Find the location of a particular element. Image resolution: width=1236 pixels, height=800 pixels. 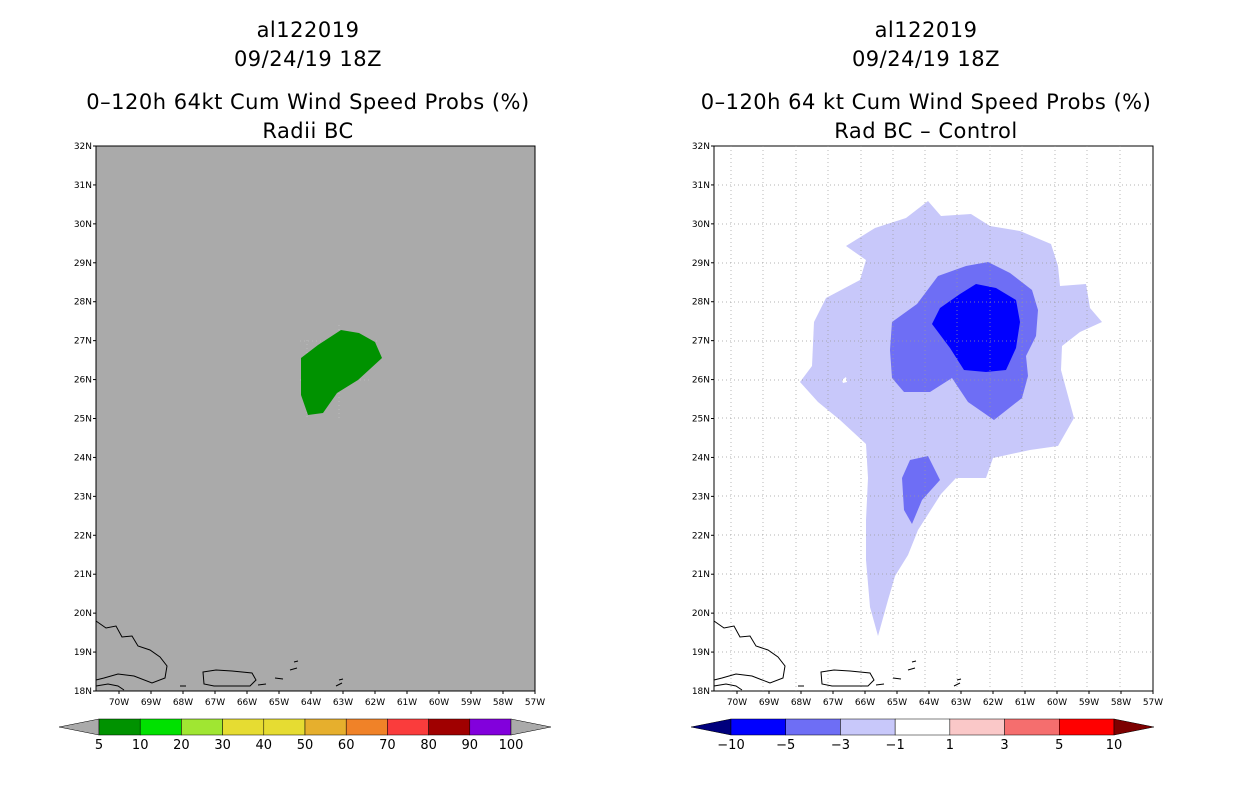

right-lon-label: 62W is located at coordinates (993, 703).